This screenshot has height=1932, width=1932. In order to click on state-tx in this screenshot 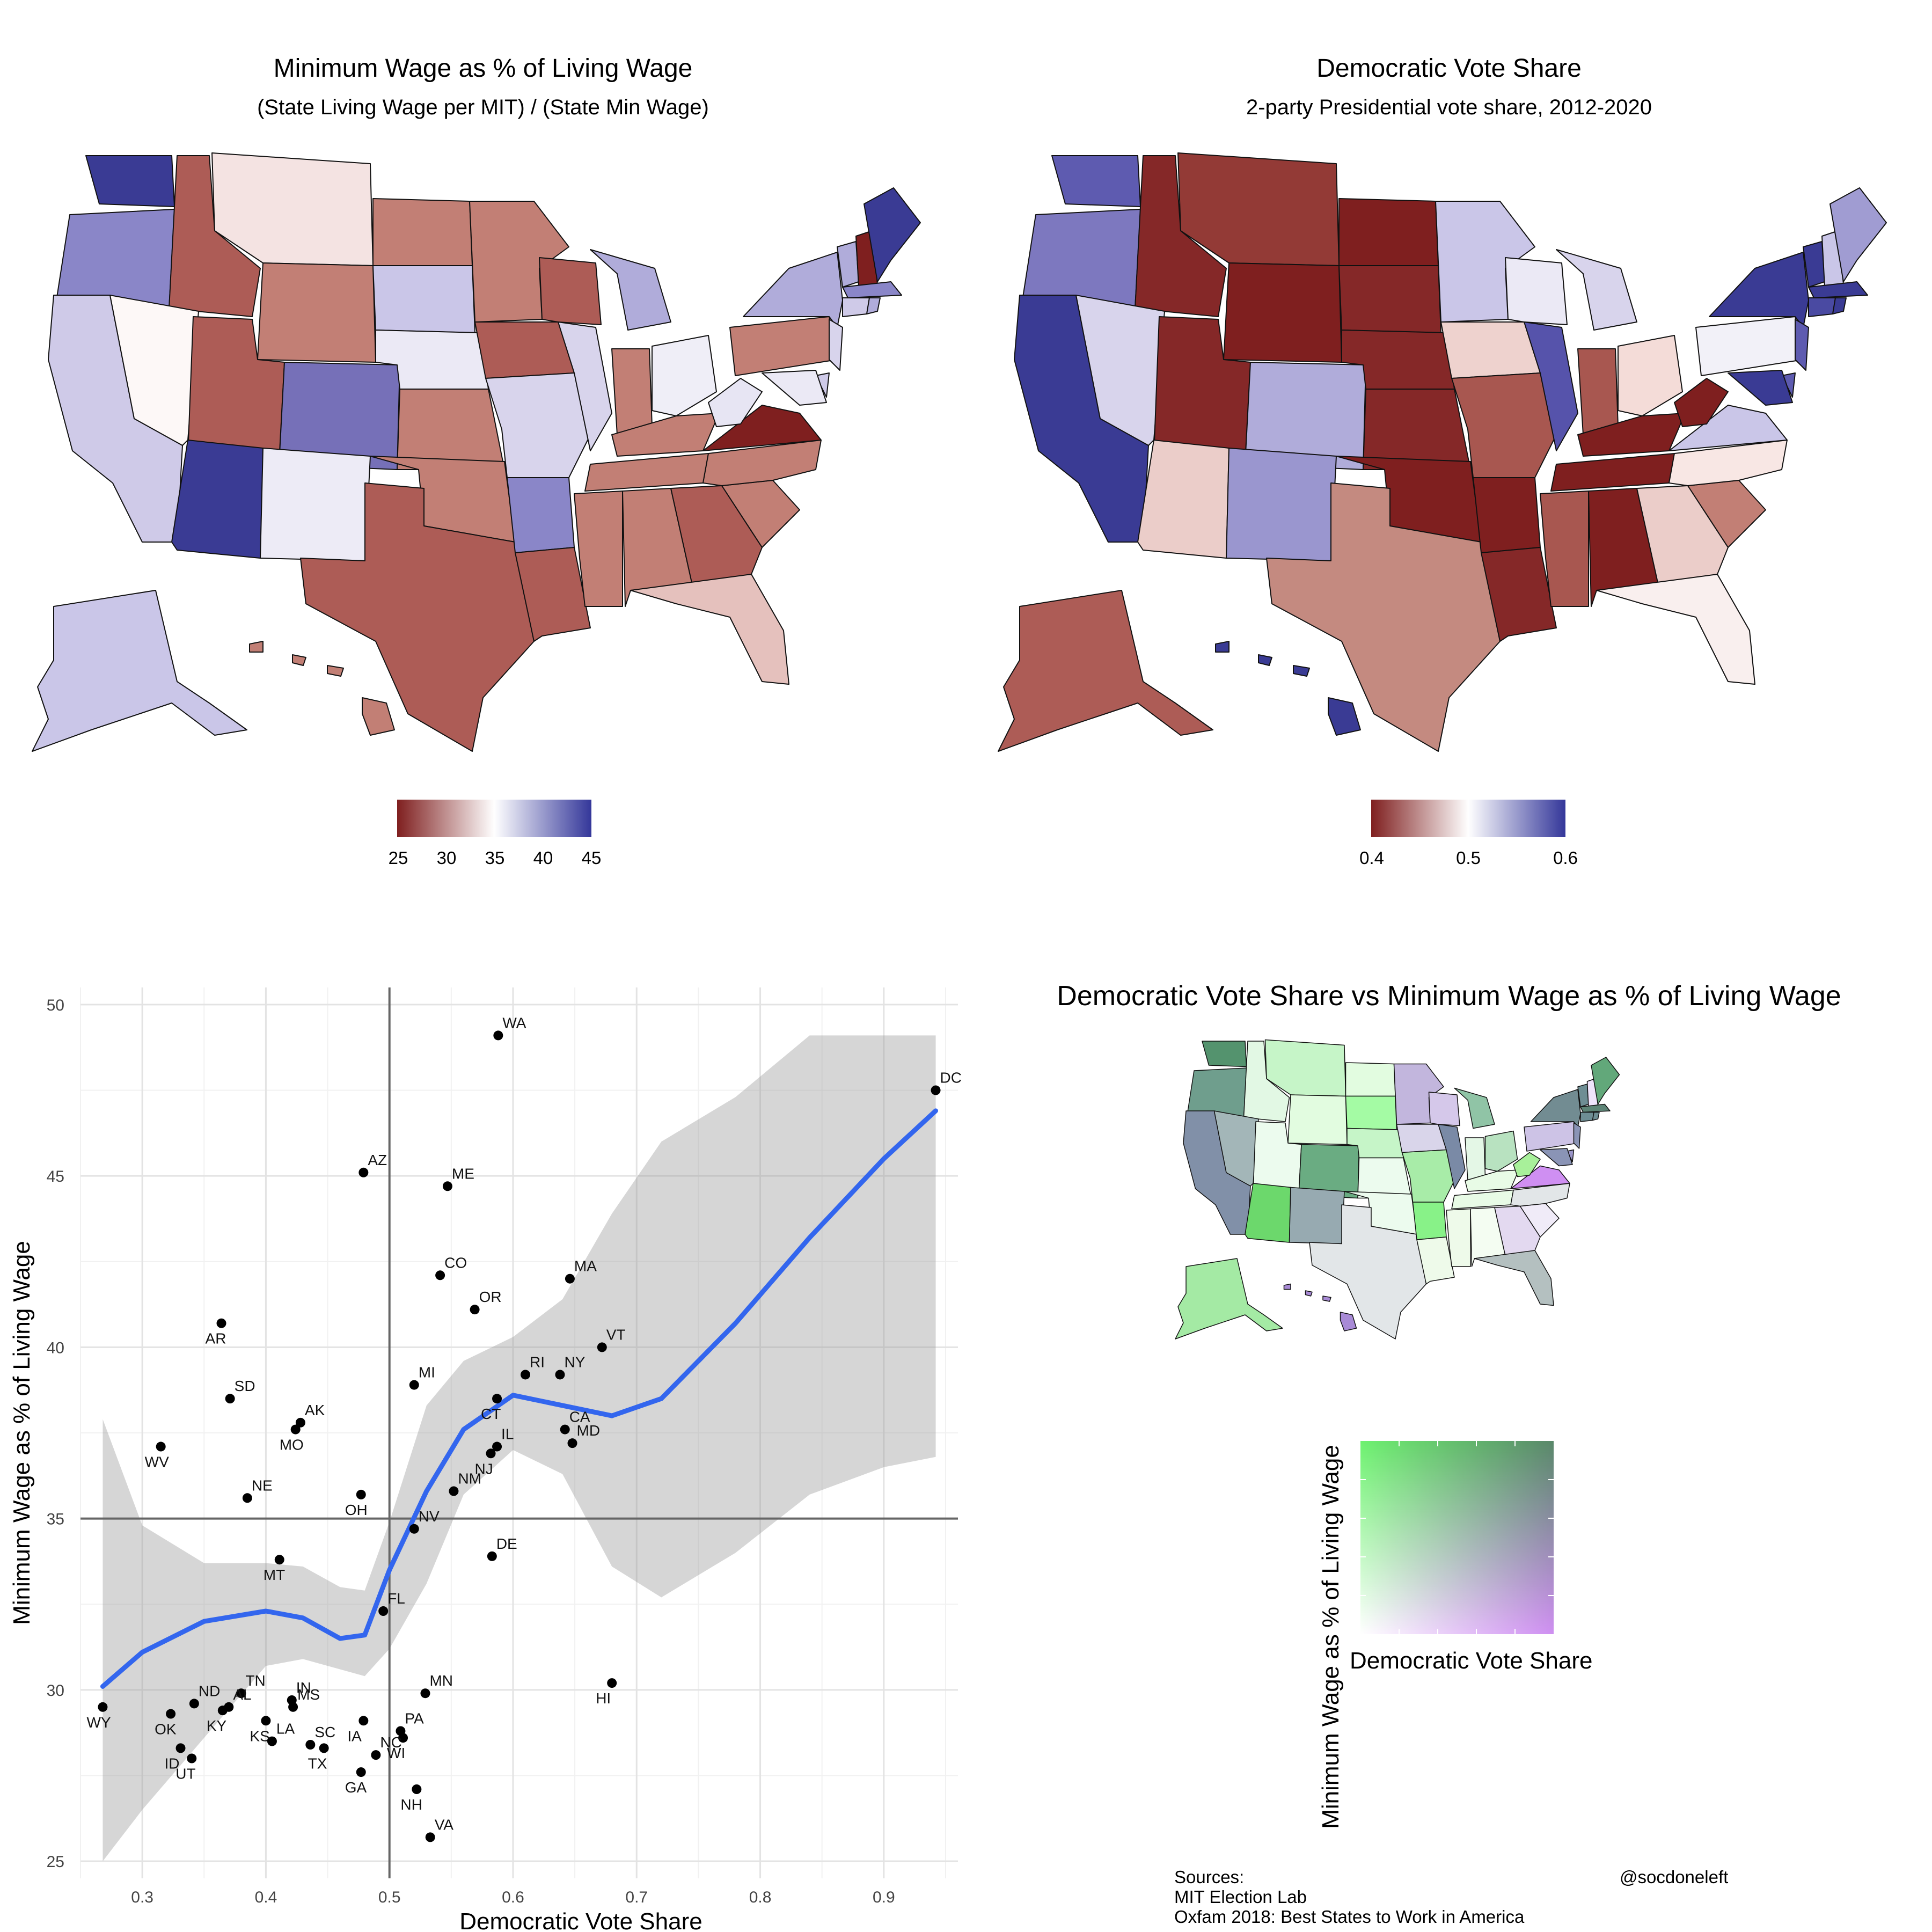, I will do `click(1368, 1272)`.